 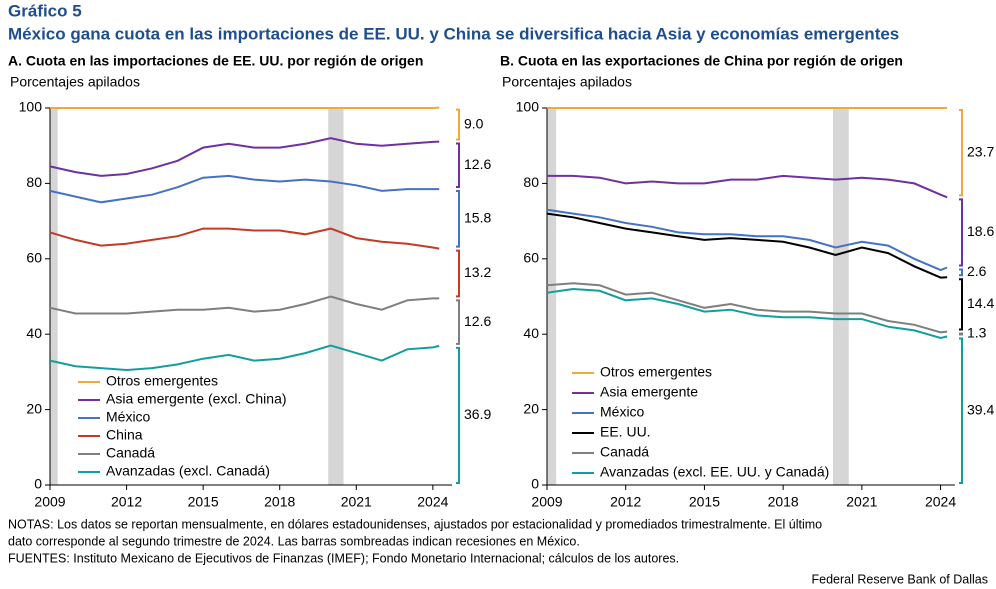 I want to click on segment-label: 18.6, so click(x=980, y=231).